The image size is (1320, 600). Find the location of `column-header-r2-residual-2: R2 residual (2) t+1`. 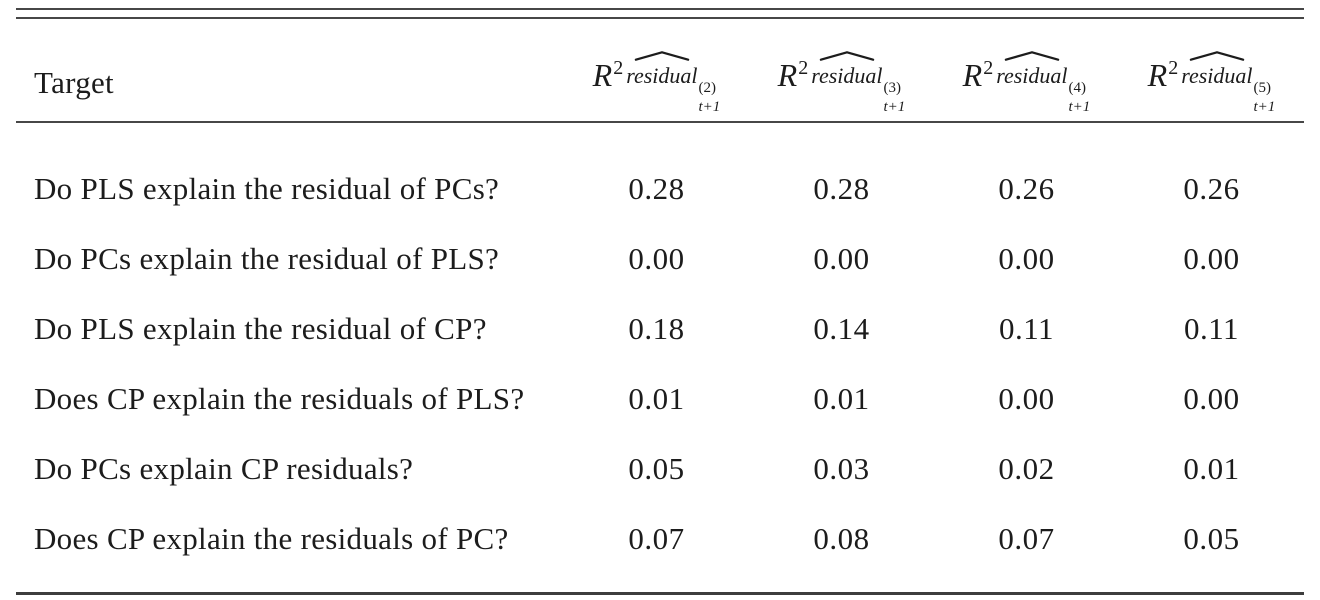

column-header-r2-residual-2: R2 residual (2) t+1 is located at coordinates (656, 86).